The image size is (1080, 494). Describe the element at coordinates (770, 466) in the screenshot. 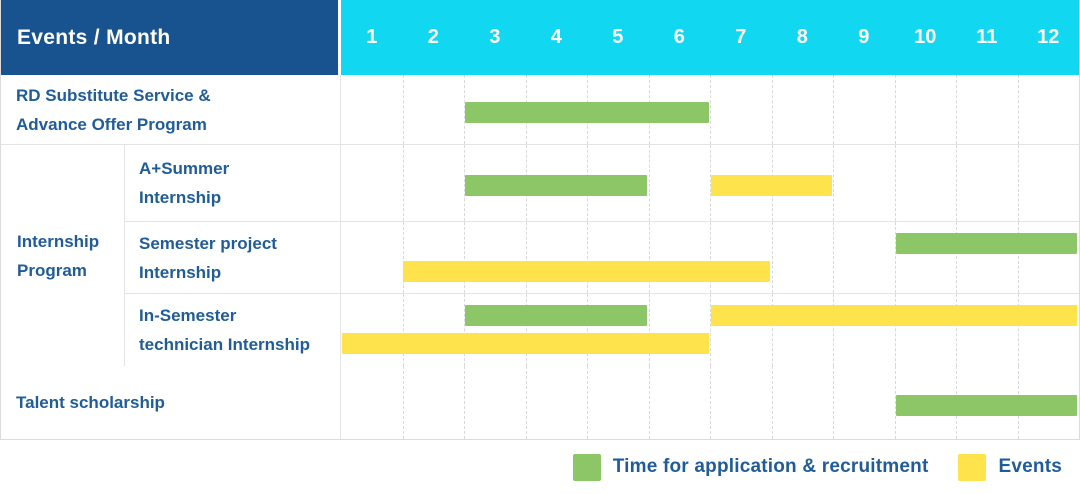

I see `legend-label: Time for application & recruitment` at that location.